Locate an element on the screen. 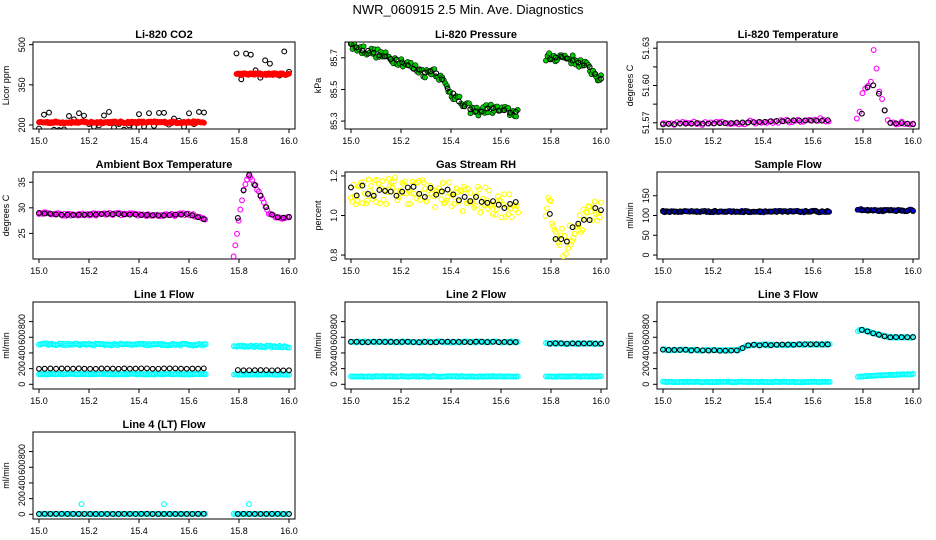 The width and height of the screenshot is (936, 540). x-tick-label: 15.6 is located at coordinates (189, 141).